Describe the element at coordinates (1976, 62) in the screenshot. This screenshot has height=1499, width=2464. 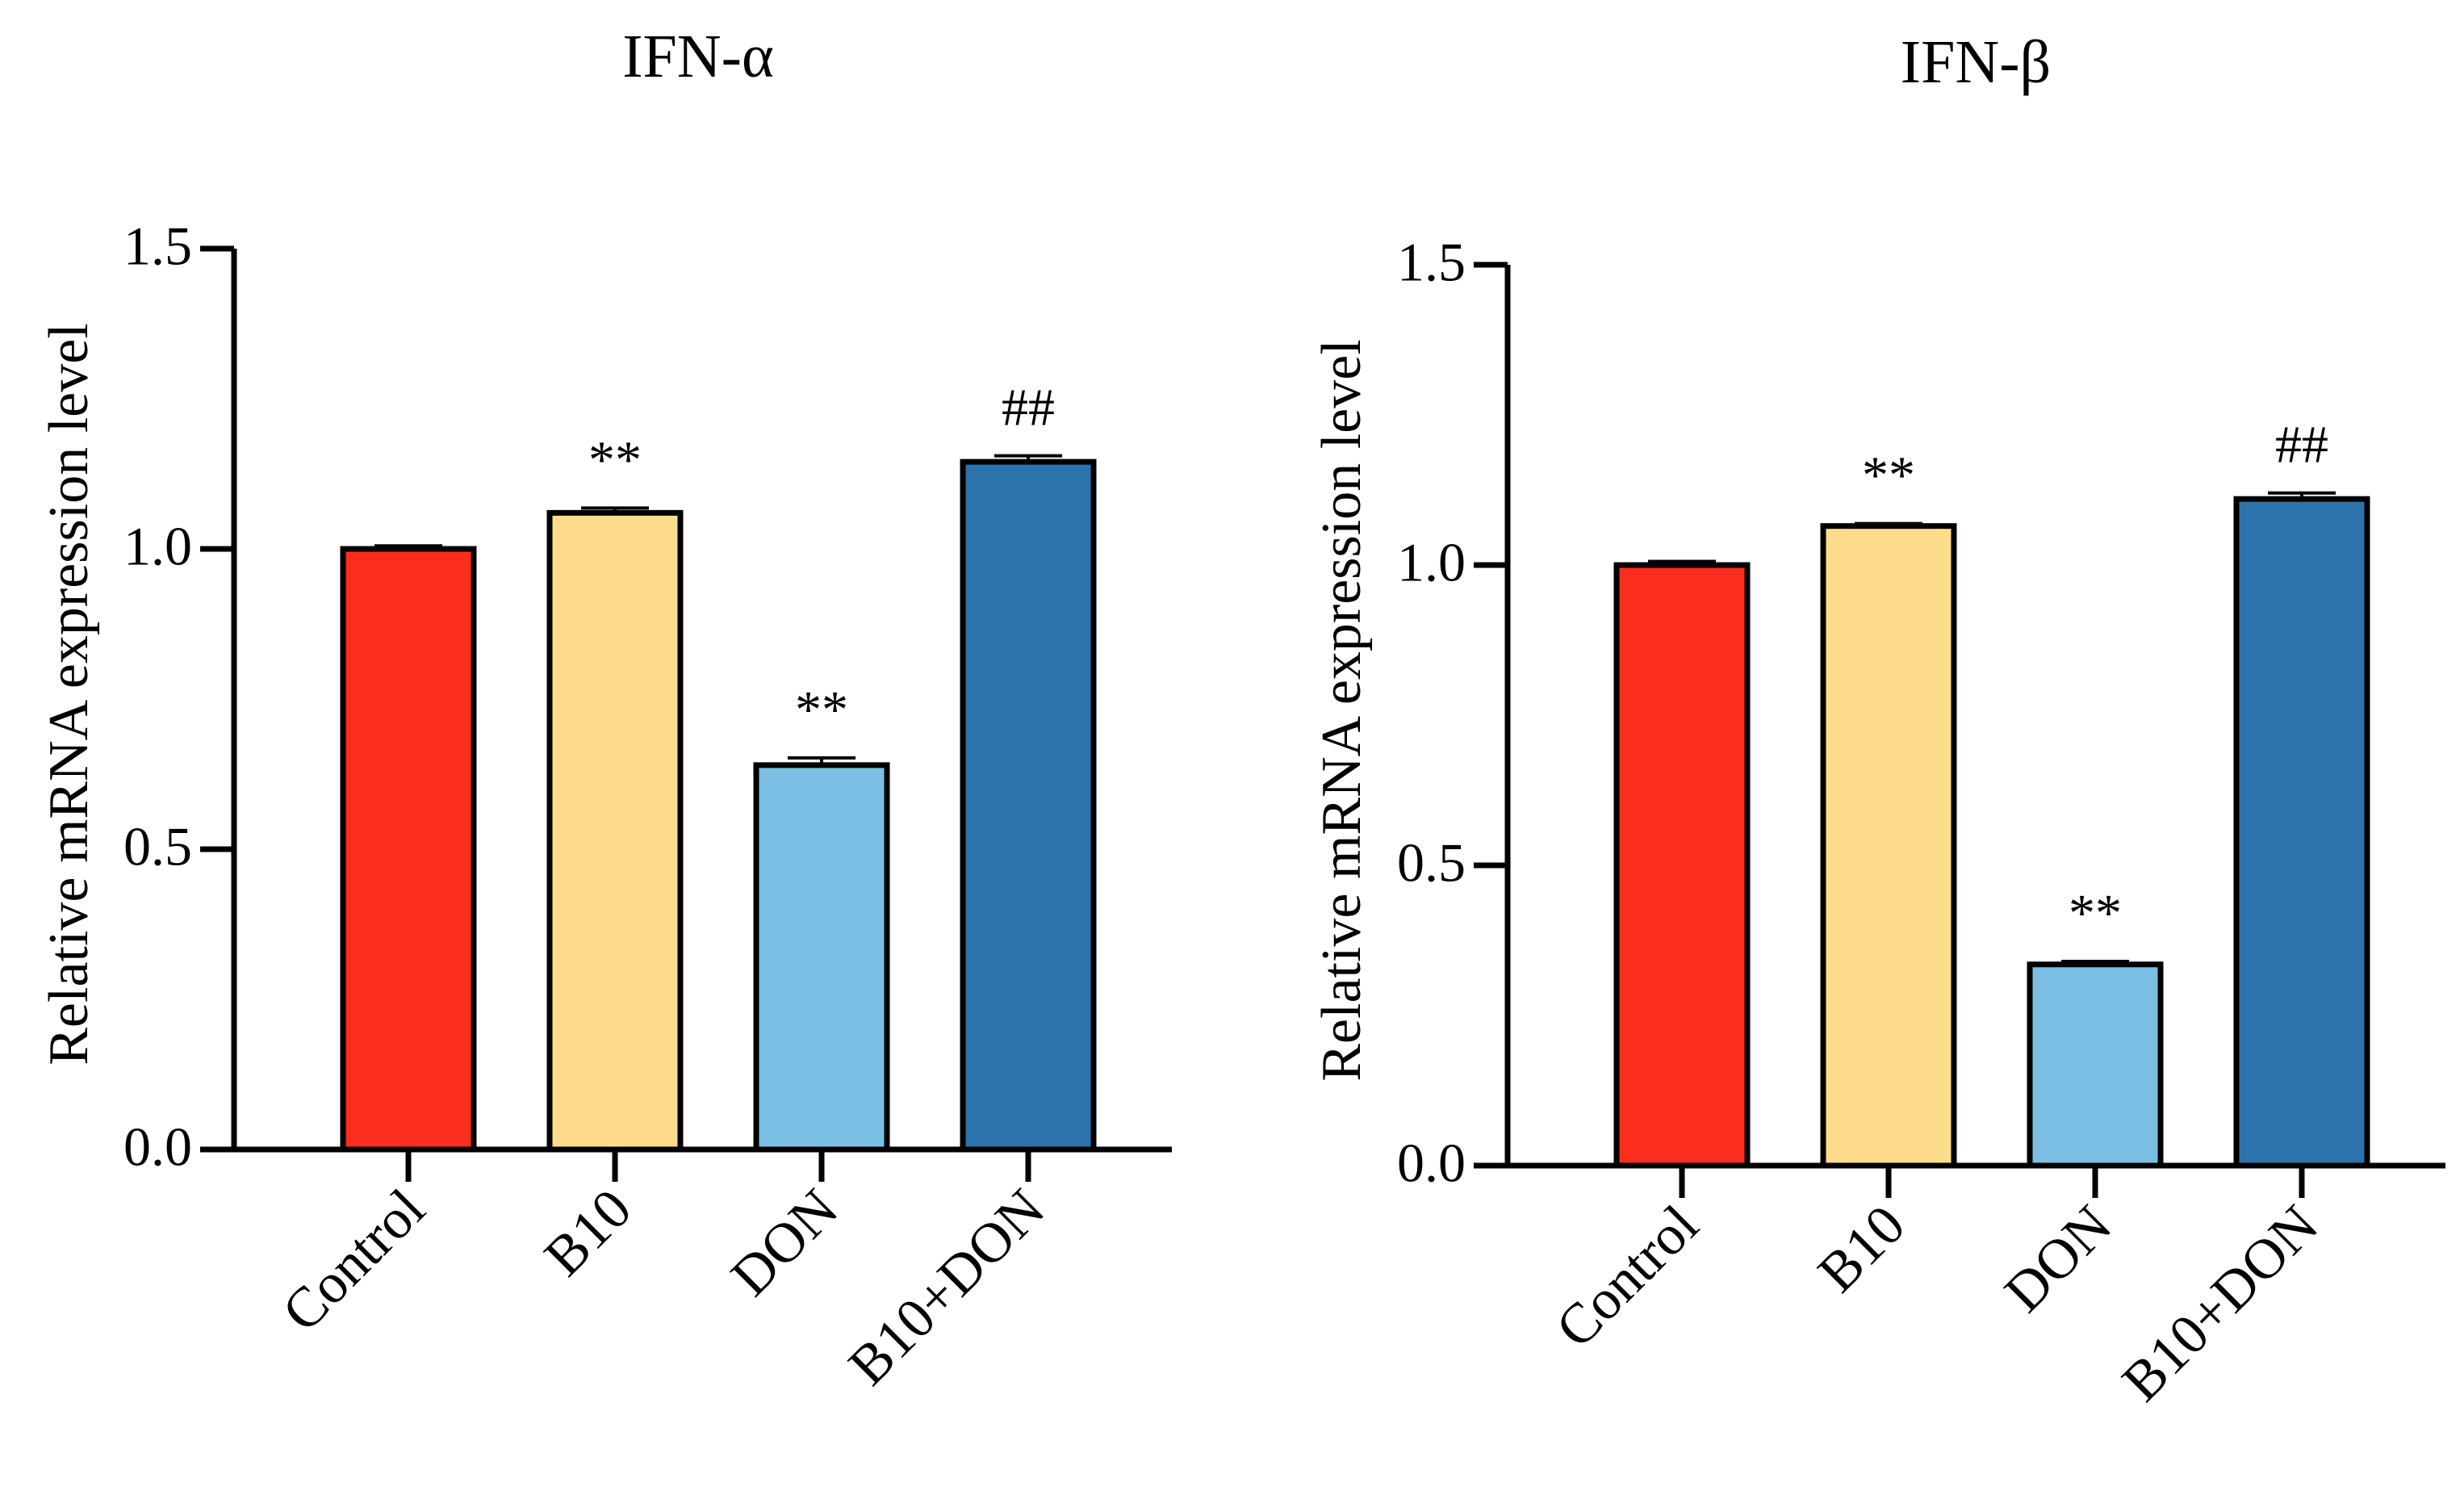
I see `chart-title: IFN-β` at that location.